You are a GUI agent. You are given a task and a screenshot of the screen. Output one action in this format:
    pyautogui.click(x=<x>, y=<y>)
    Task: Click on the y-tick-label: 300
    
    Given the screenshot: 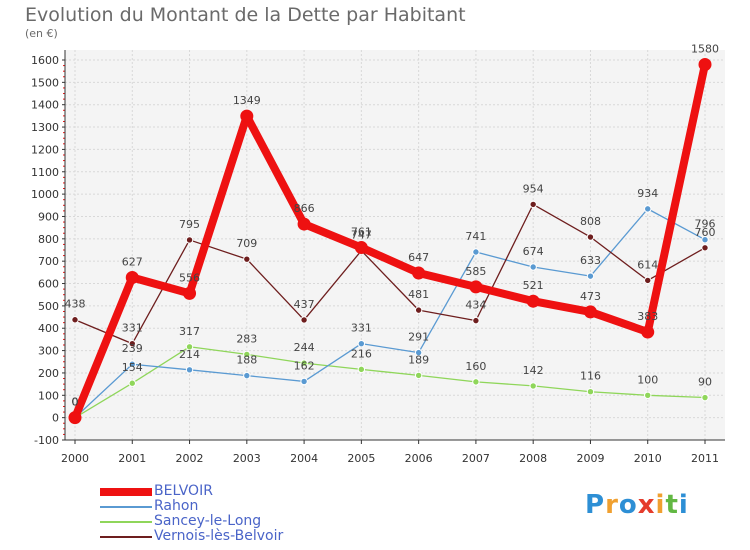 What is the action you would take?
    pyautogui.click(x=48, y=351)
    